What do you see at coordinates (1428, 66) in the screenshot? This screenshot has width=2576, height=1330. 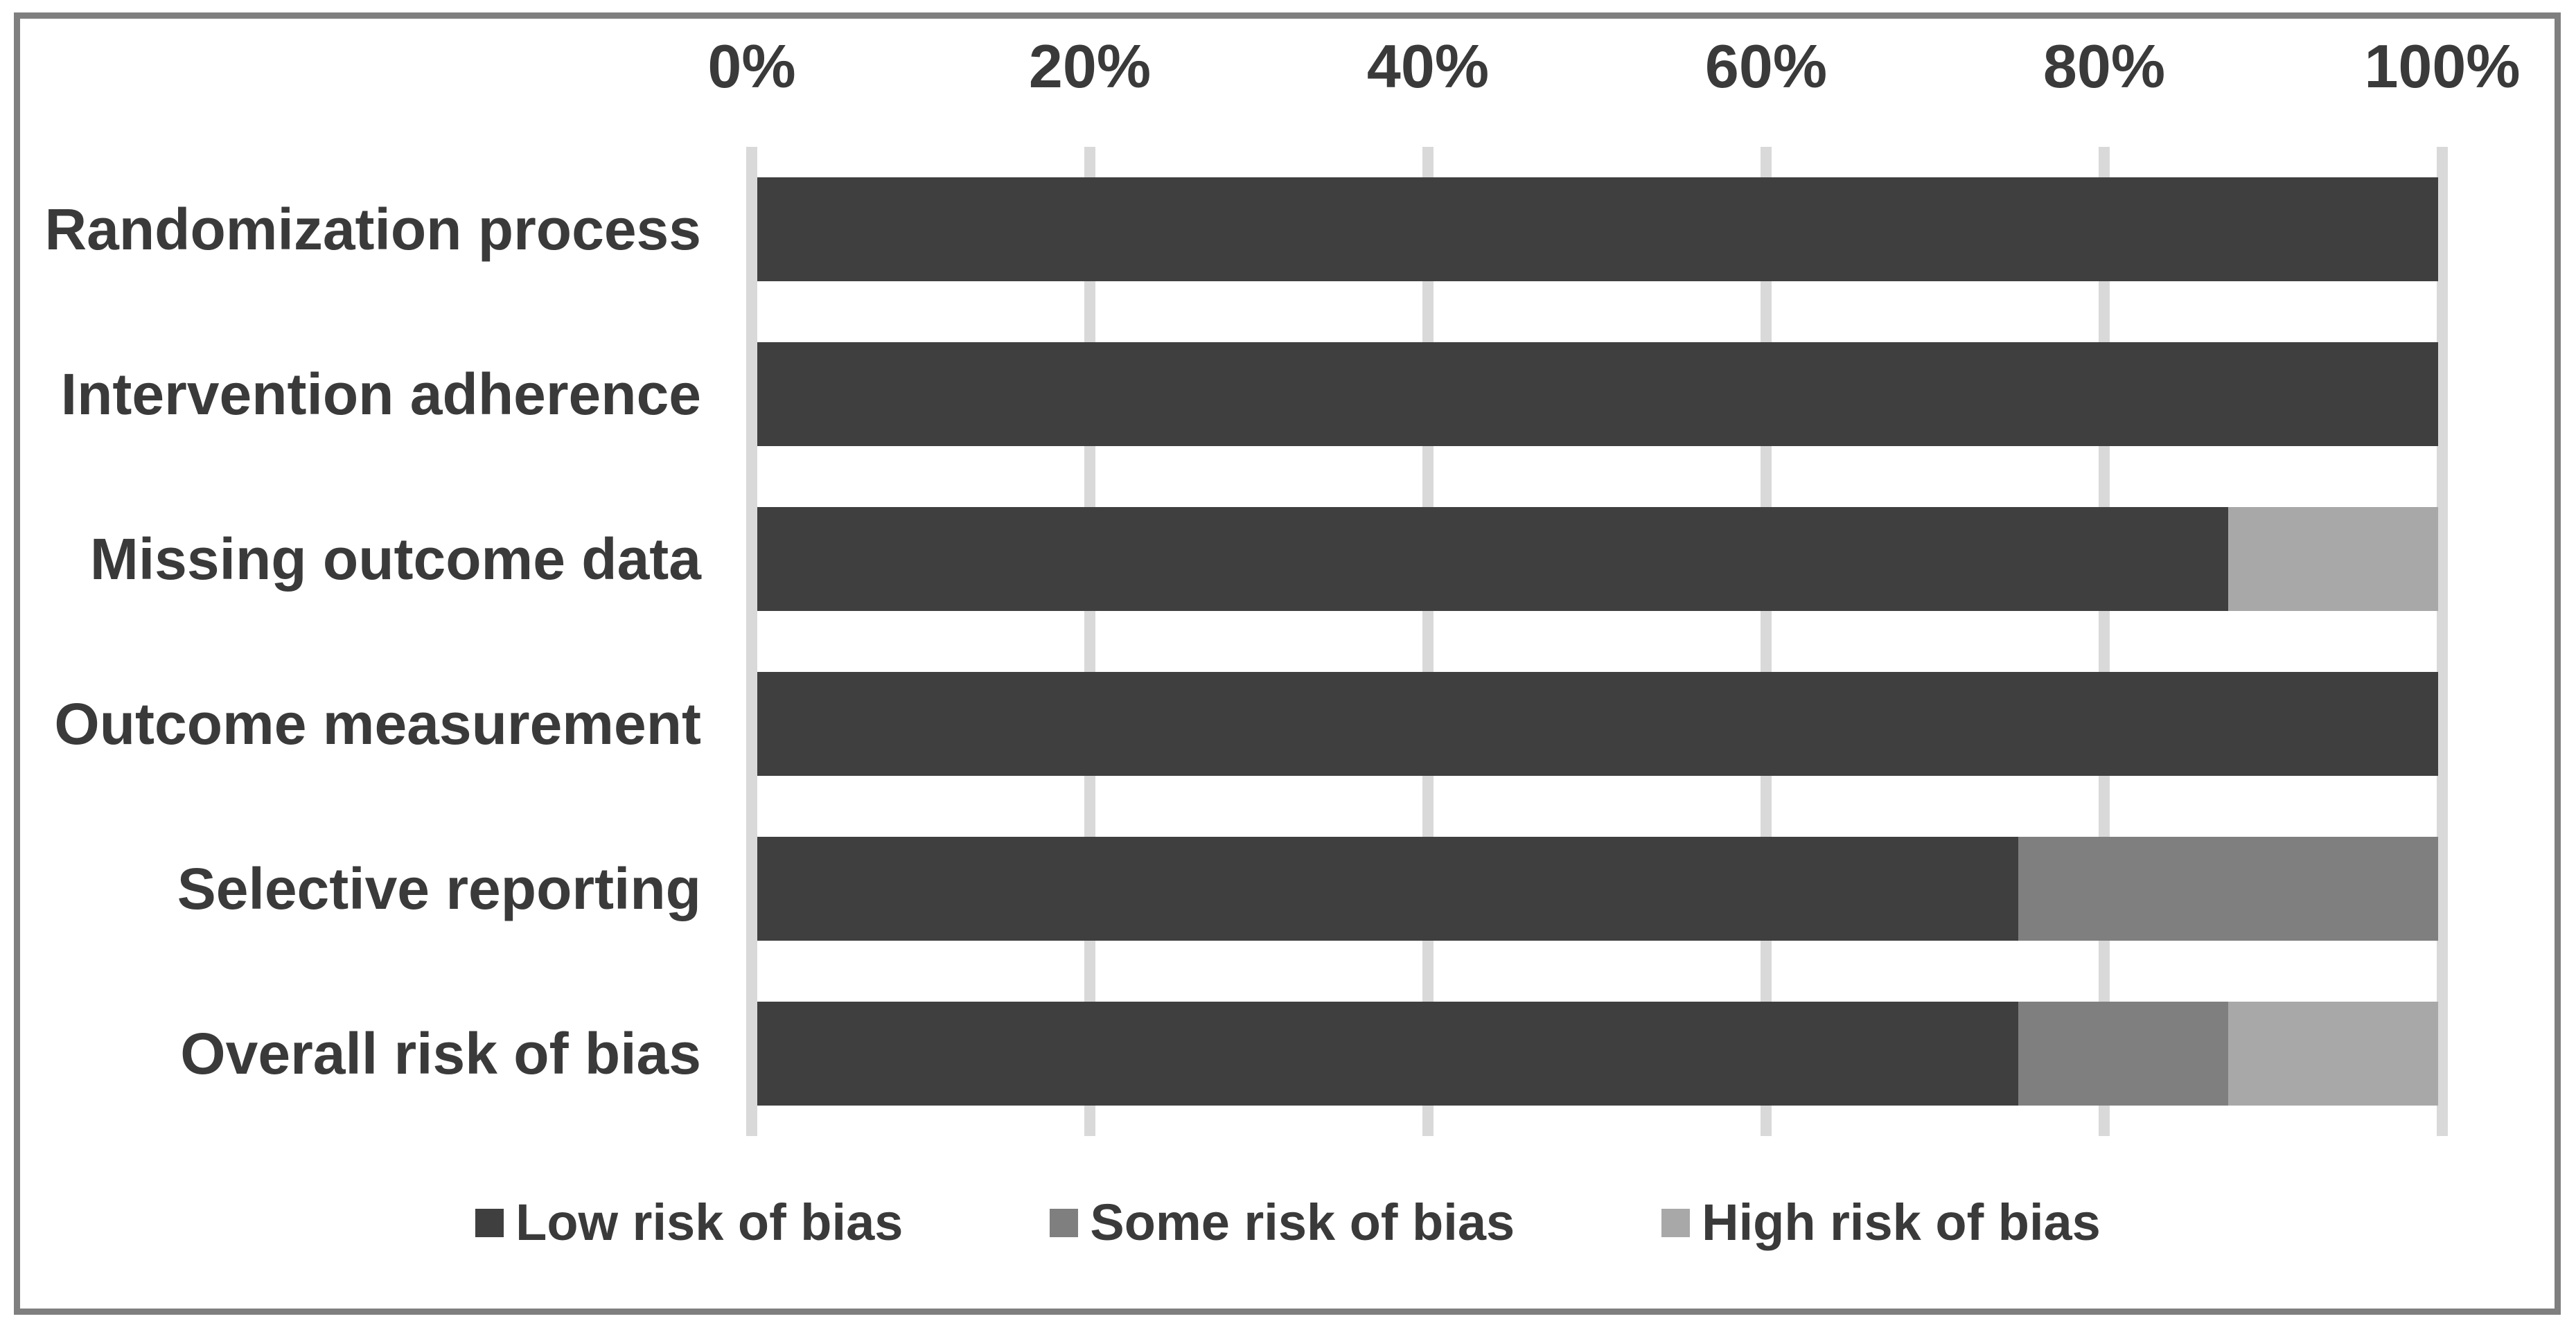 I see `x-tick-label: 40%` at bounding box center [1428, 66].